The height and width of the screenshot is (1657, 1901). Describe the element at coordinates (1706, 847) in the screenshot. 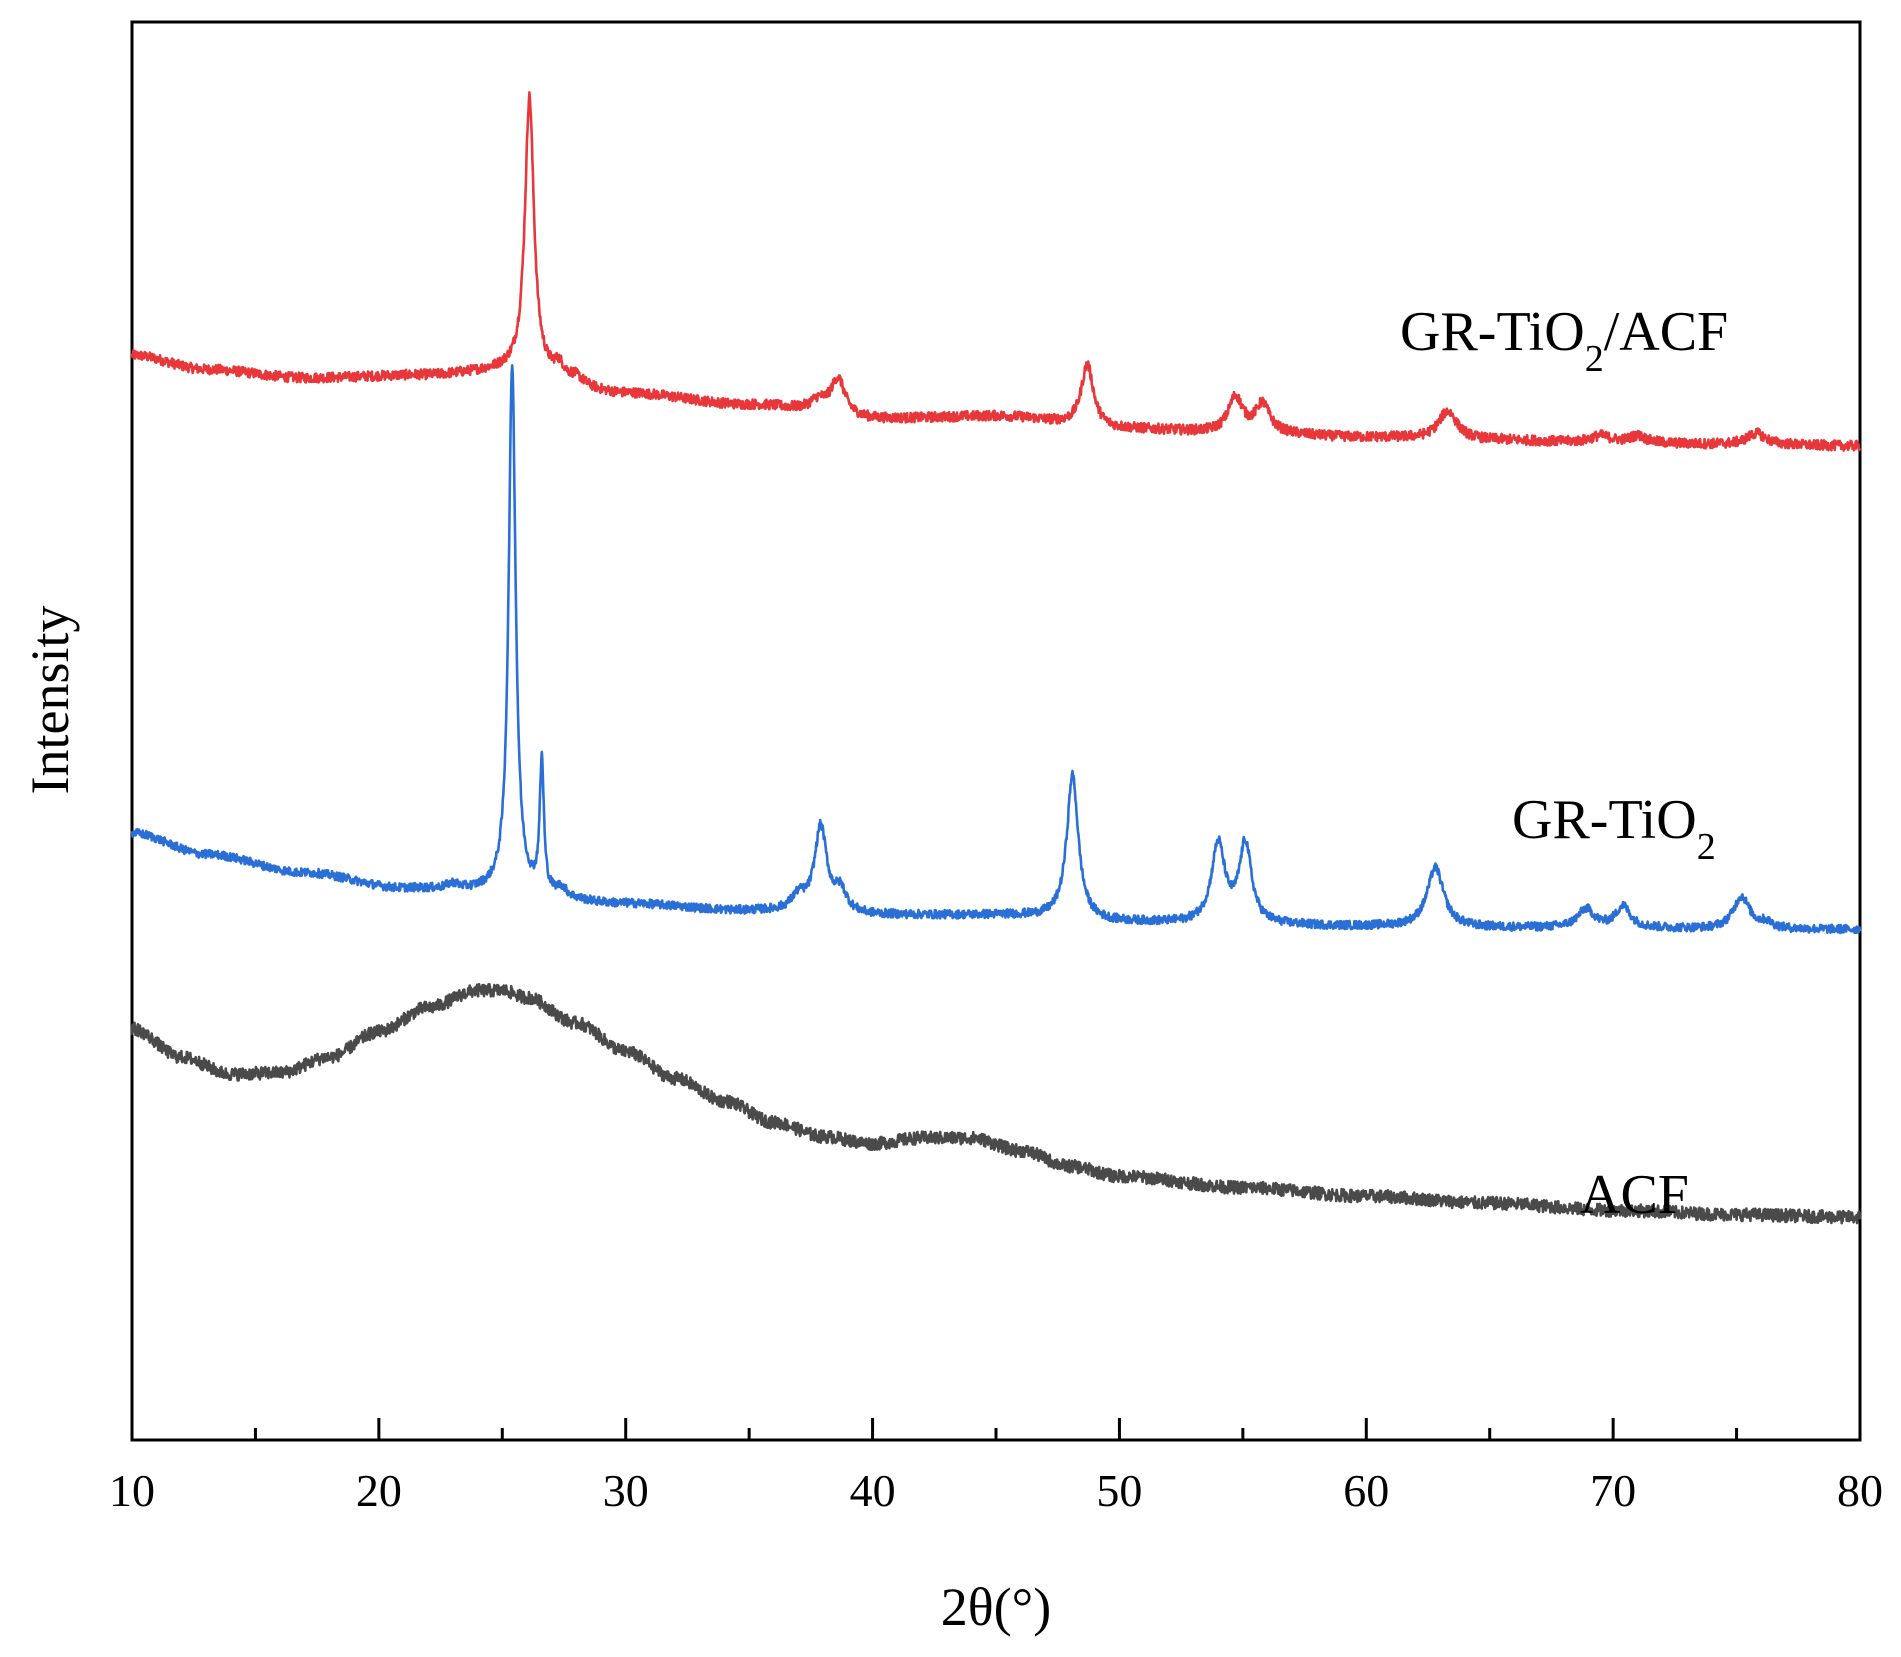

I see `series-label-gr-tio2-sub: 2` at that location.